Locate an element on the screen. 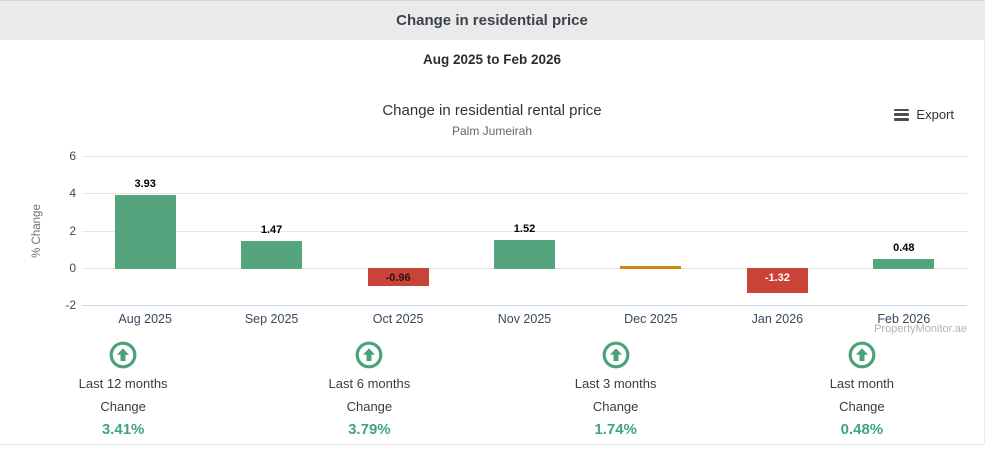 The width and height of the screenshot is (994, 451). bar-aug-2025 is located at coordinates (145, 231).